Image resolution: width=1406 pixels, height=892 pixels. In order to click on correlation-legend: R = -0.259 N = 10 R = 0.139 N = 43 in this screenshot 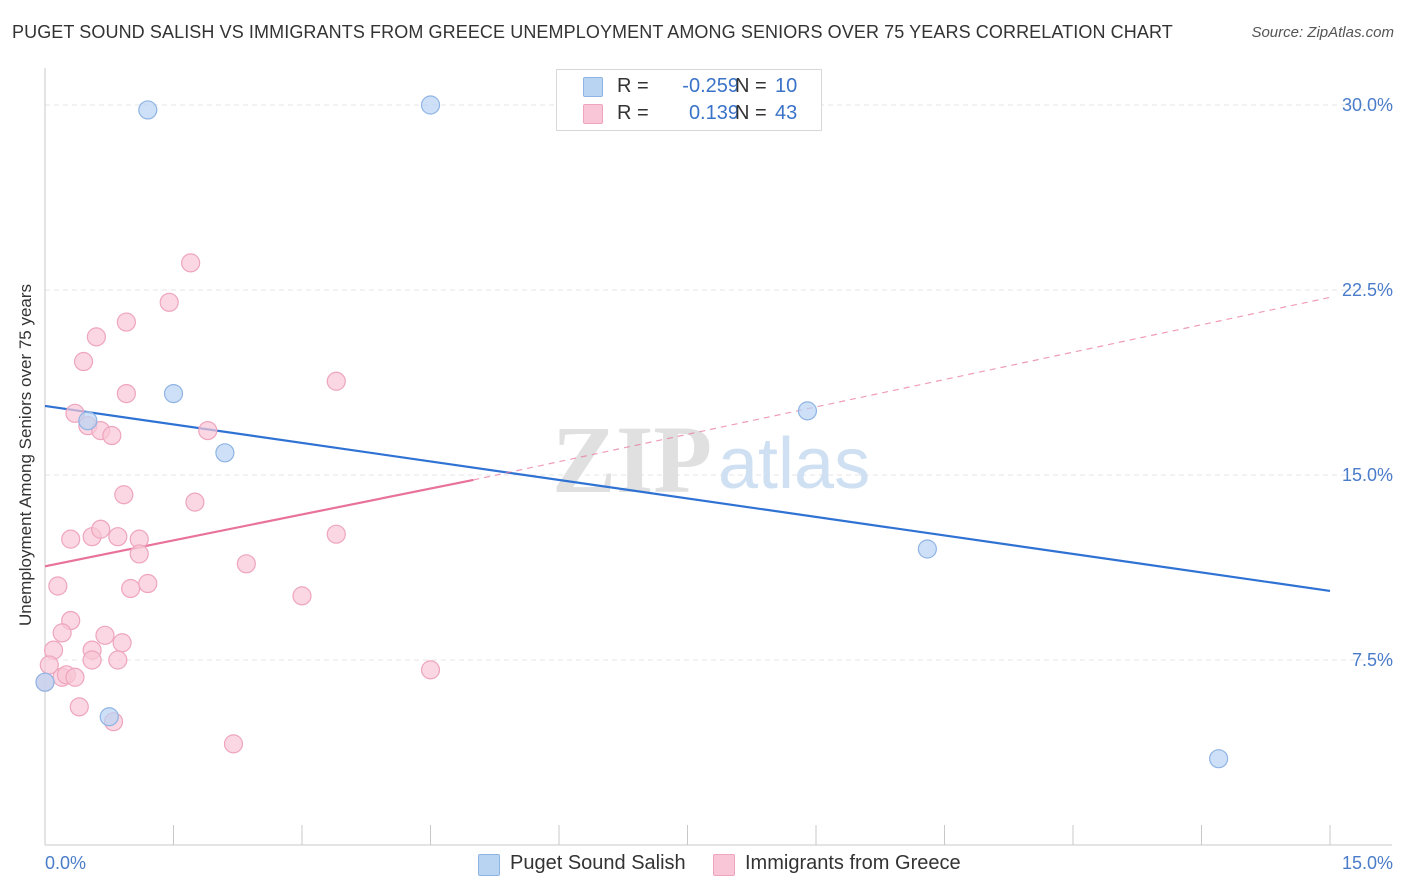, I will do `click(689, 100)`.